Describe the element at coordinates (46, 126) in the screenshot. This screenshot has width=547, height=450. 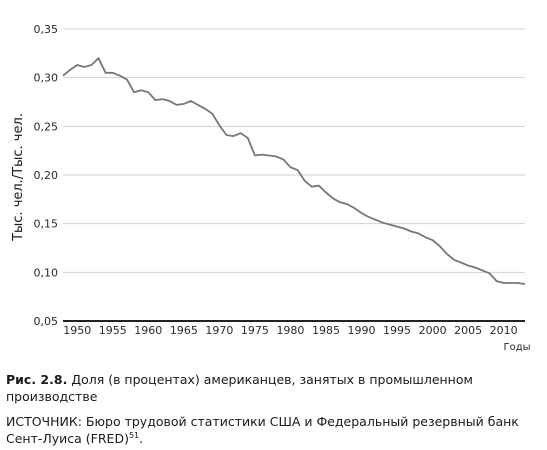
I see `y-tick-label: 0,25` at that location.